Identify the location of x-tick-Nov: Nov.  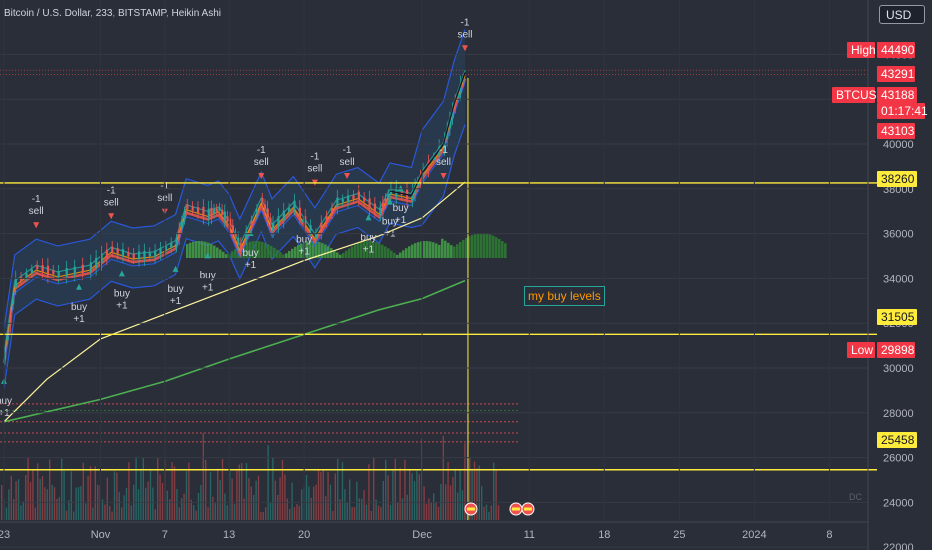
(101, 535).